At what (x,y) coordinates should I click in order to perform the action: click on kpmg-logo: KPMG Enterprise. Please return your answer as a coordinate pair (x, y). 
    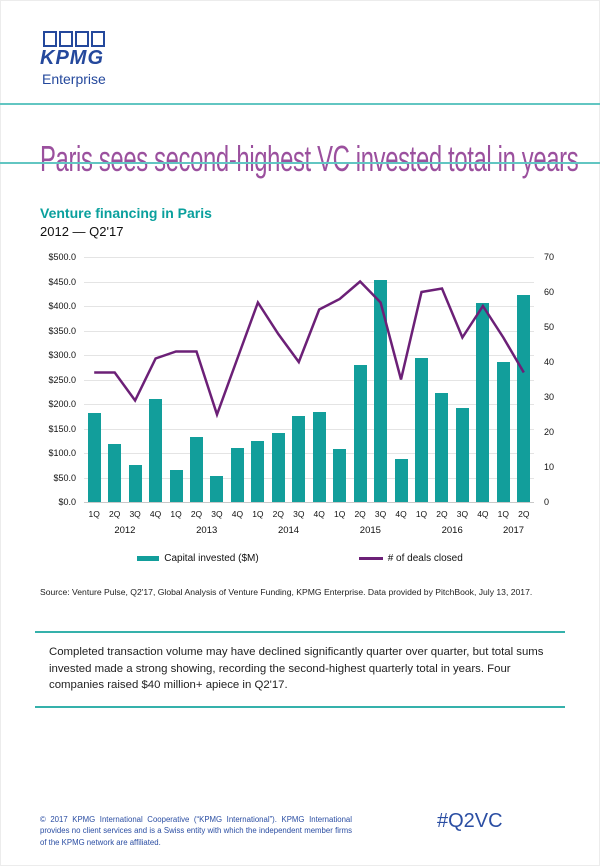
    Looking at the image, I should click on (73, 59).